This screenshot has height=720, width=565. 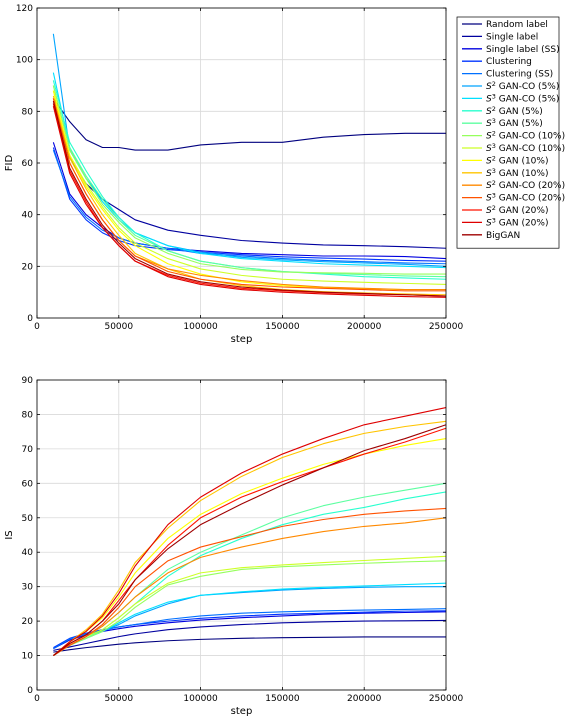 What do you see at coordinates (517, 210) in the screenshot?
I see `legend-label: S2 GAN (20%)` at bounding box center [517, 210].